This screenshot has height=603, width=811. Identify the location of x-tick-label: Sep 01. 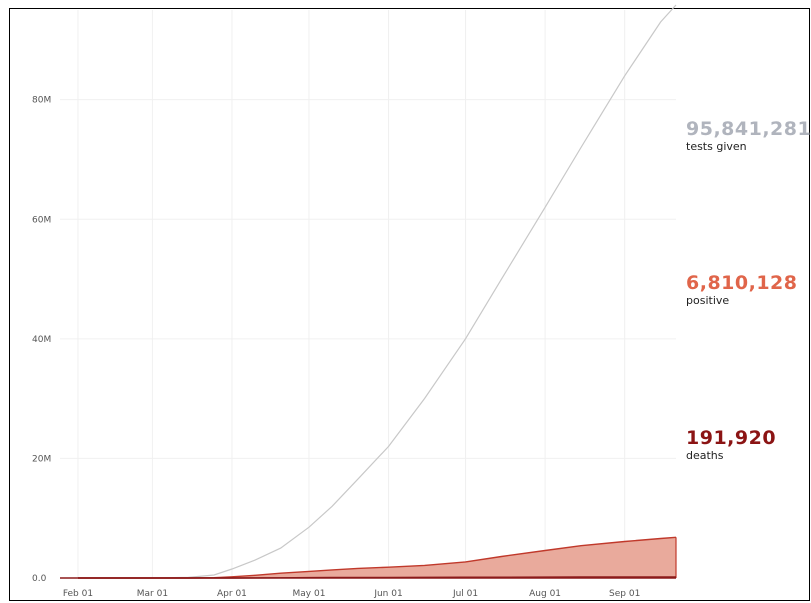
(624, 594).